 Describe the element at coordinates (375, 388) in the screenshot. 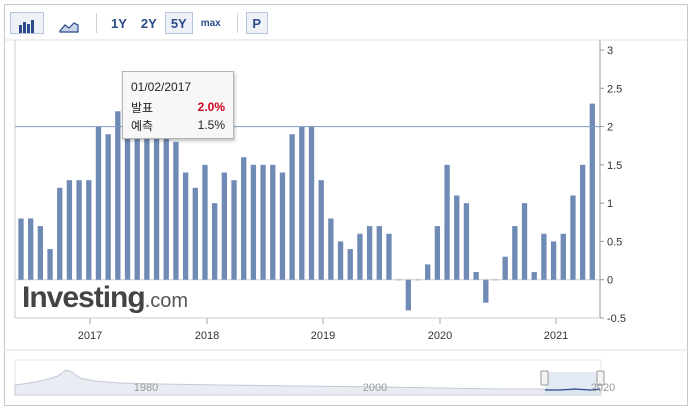

I see `navigator-label: 2000` at that location.